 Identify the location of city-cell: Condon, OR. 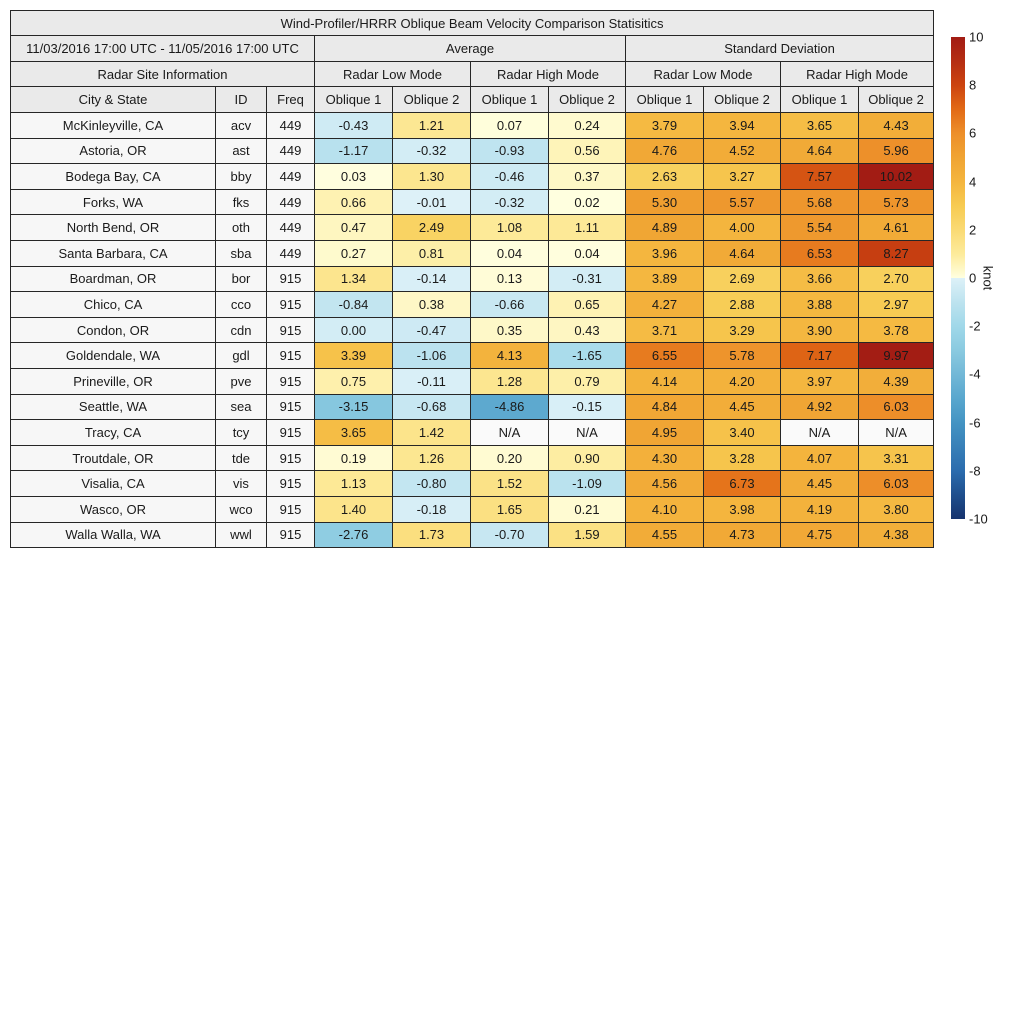
(113, 330).